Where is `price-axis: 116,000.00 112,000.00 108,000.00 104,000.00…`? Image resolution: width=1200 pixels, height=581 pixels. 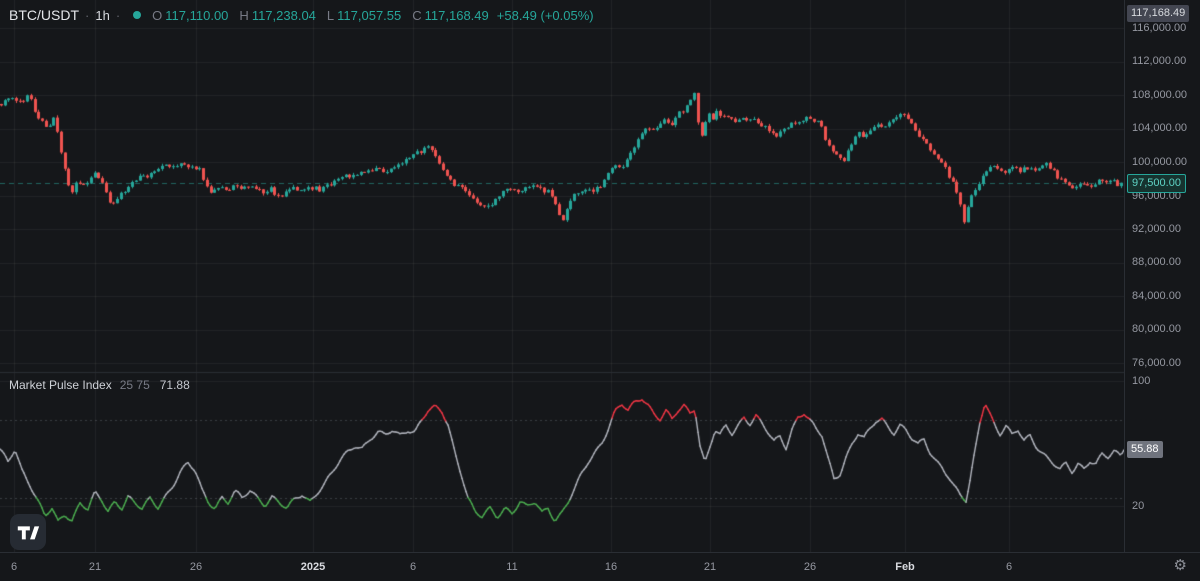
price-axis: 116,000.00 112,000.00 108,000.00 104,000.00… is located at coordinates (1162, 276).